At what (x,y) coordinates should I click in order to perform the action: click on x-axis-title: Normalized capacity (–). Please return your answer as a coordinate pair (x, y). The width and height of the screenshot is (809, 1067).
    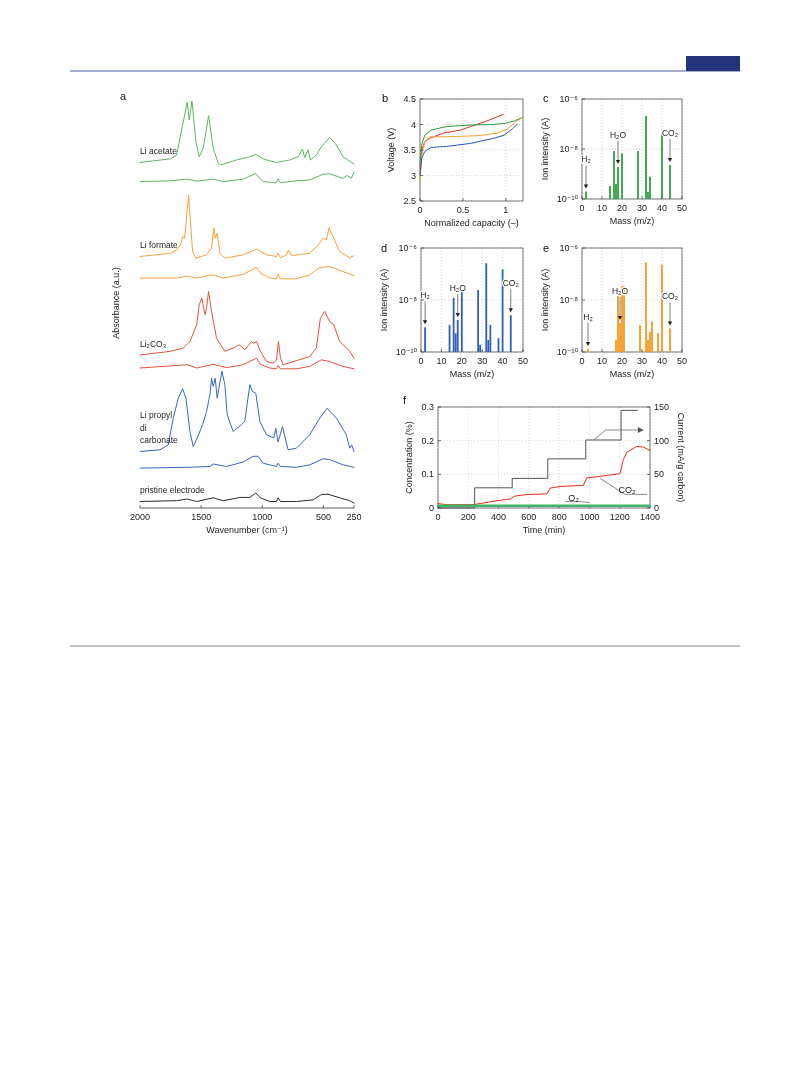
    Looking at the image, I should click on (471, 223).